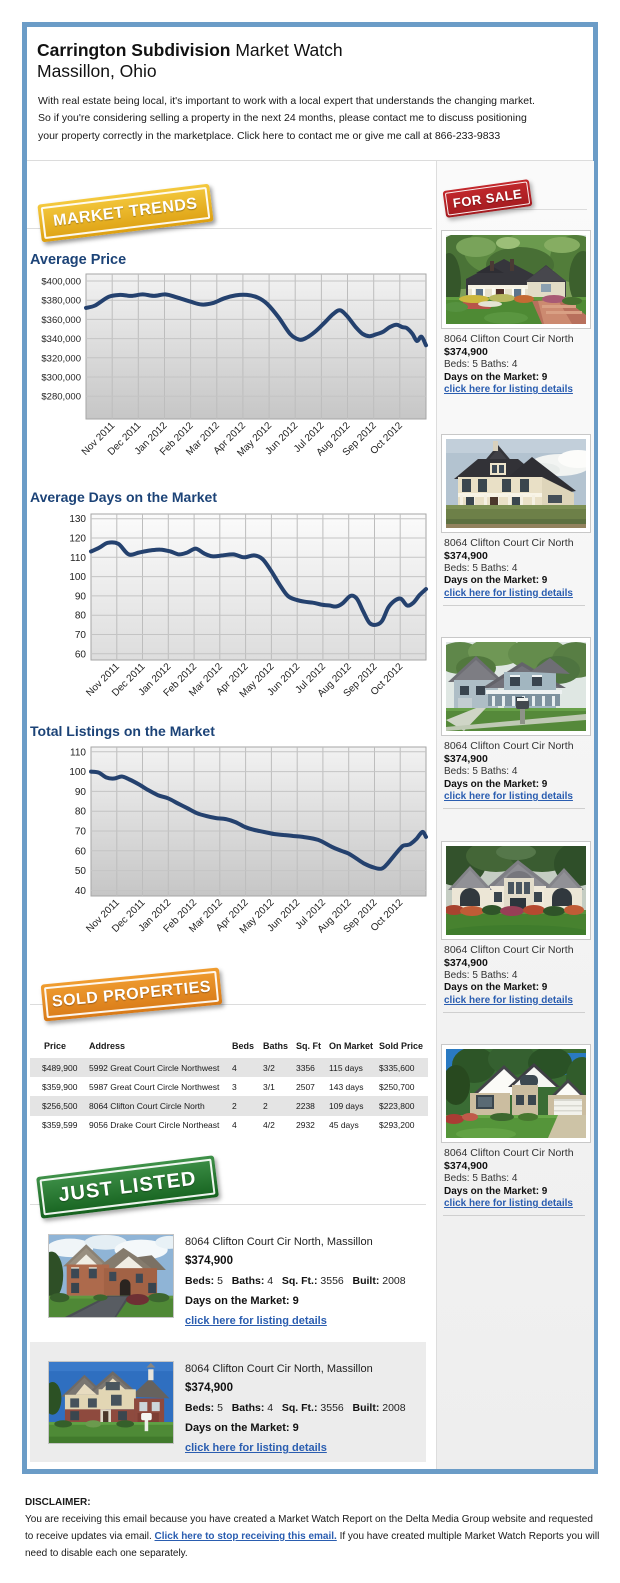  I want to click on svg-text: $320,000, so click(61, 358).